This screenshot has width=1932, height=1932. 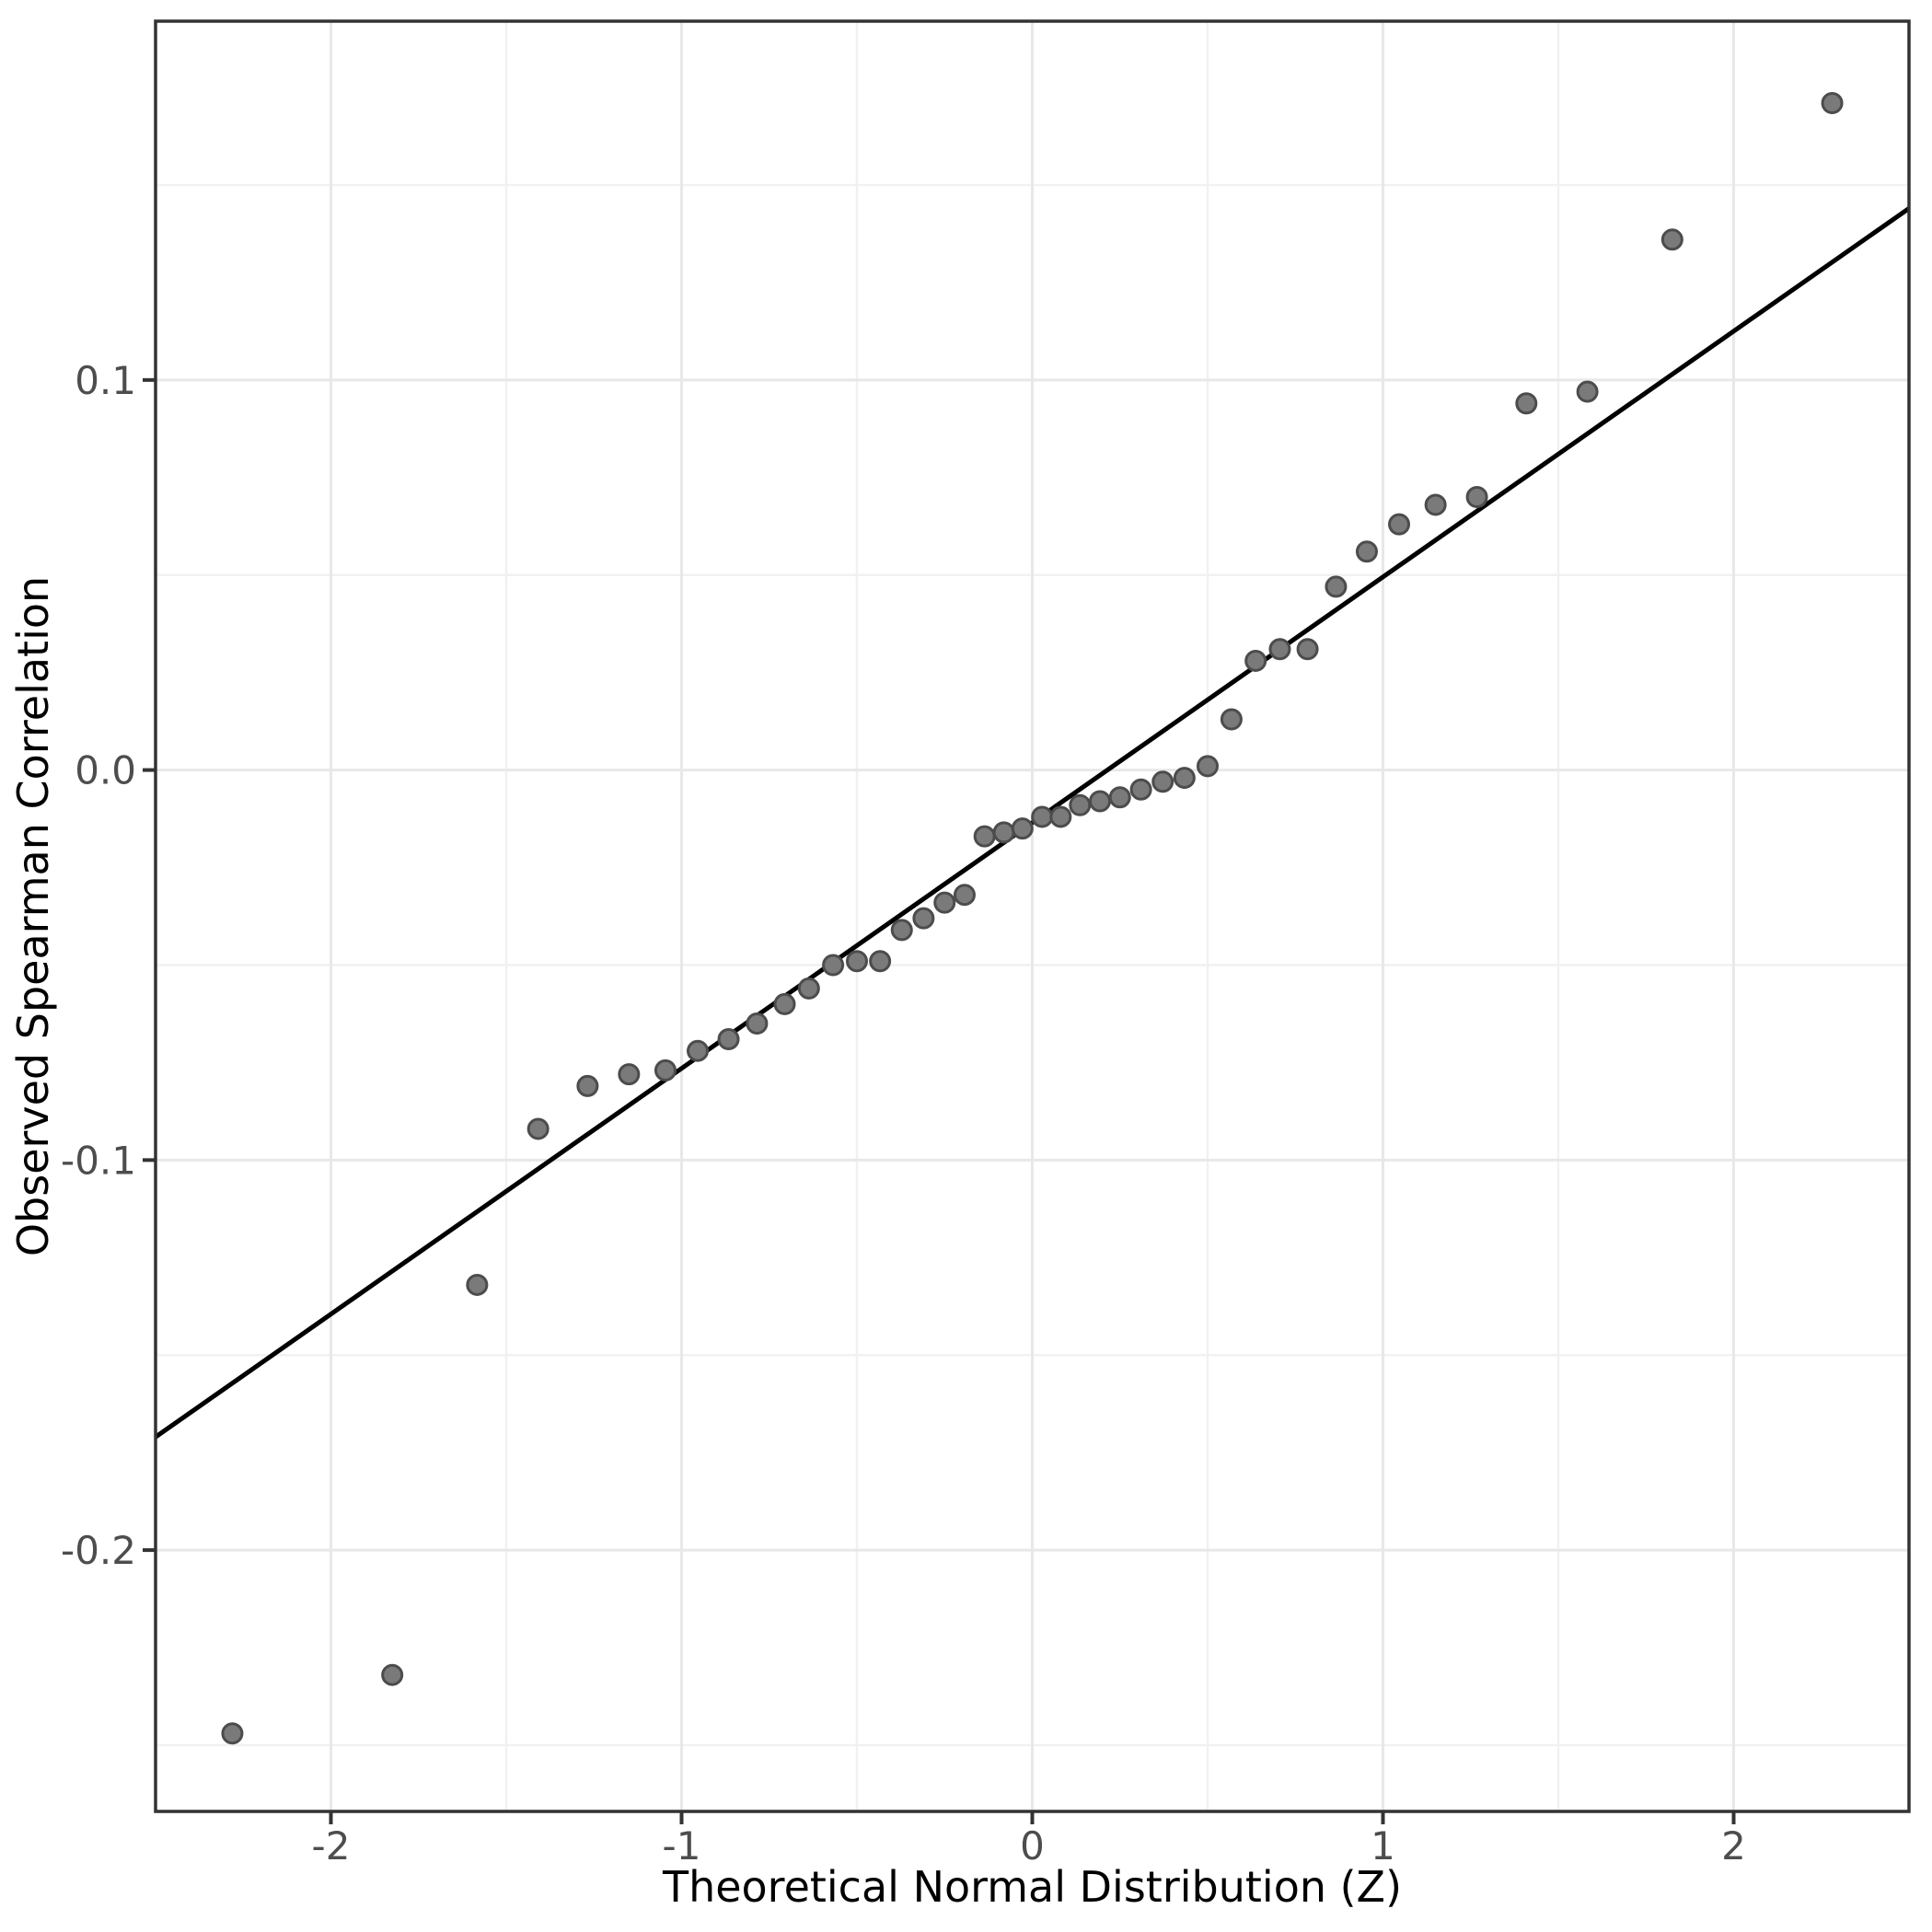 What do you see at coordinates (1383, 1846) in the screenshot?
I see `x-tick-label: 1` at bounding box center [1383, 1846].